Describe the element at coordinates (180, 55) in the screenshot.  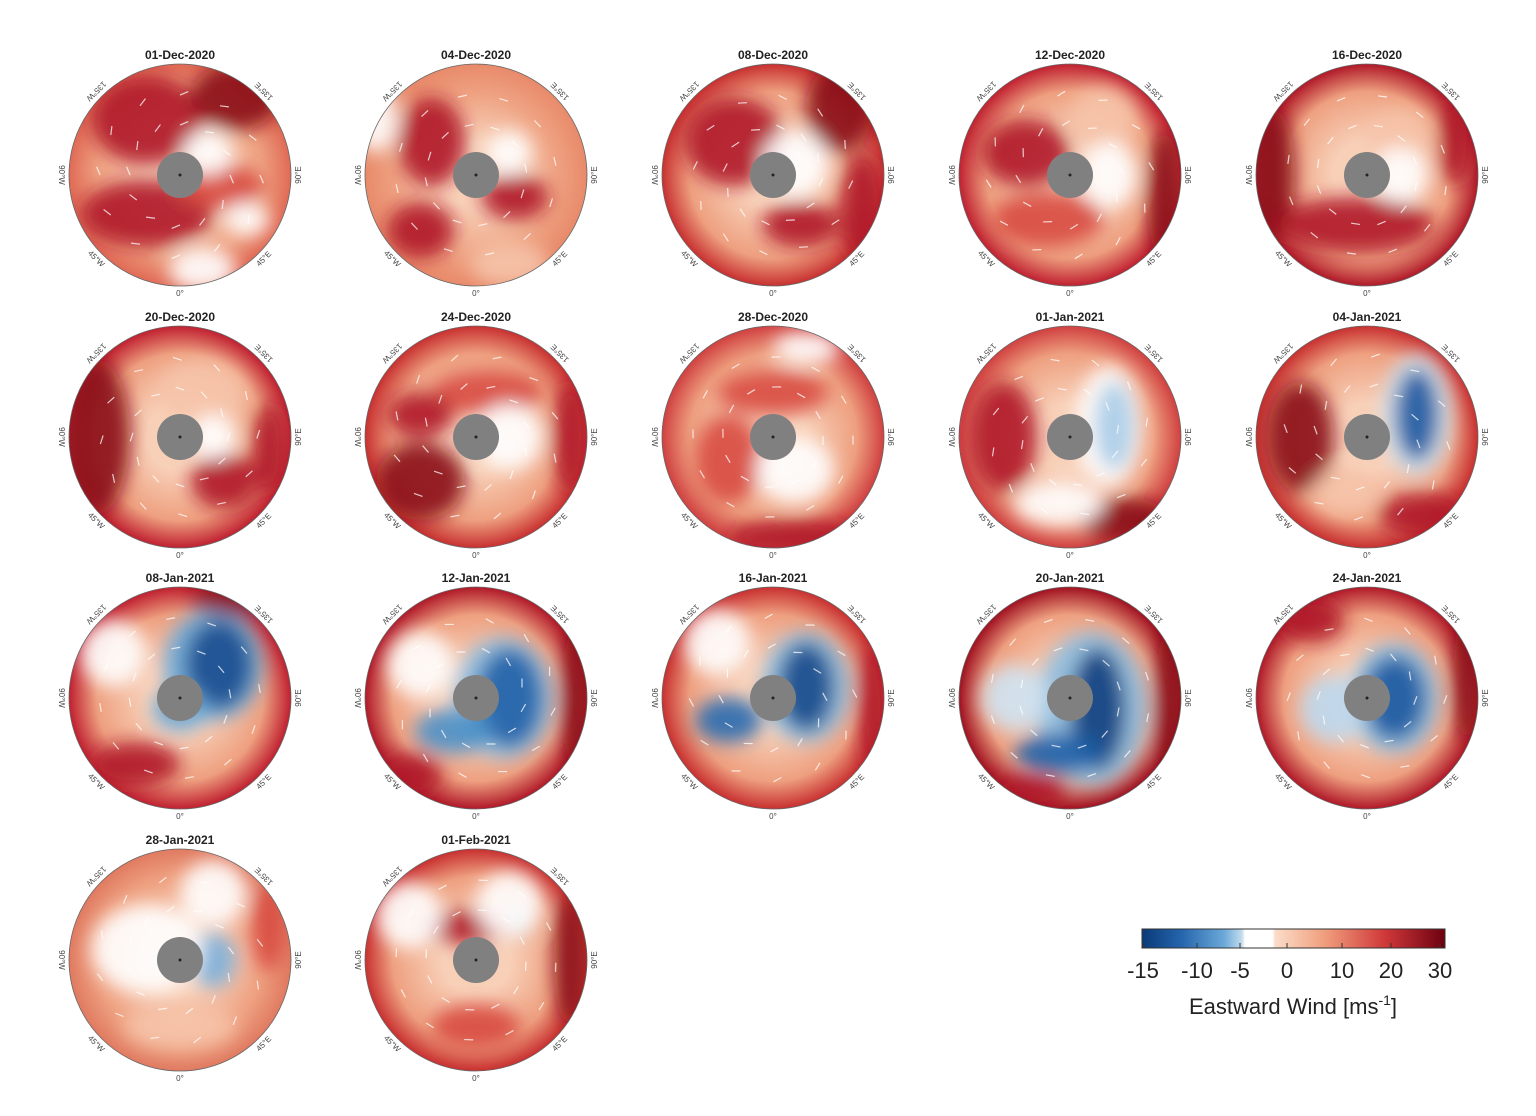
I see `panel-title: 01-Dec-2020` at that location.